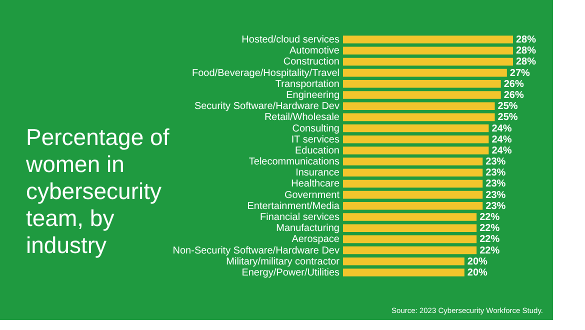 This screenshot has height=330, width=585. I want to click on y-tick-label: Hosted/cloud services, so click(291, 40).